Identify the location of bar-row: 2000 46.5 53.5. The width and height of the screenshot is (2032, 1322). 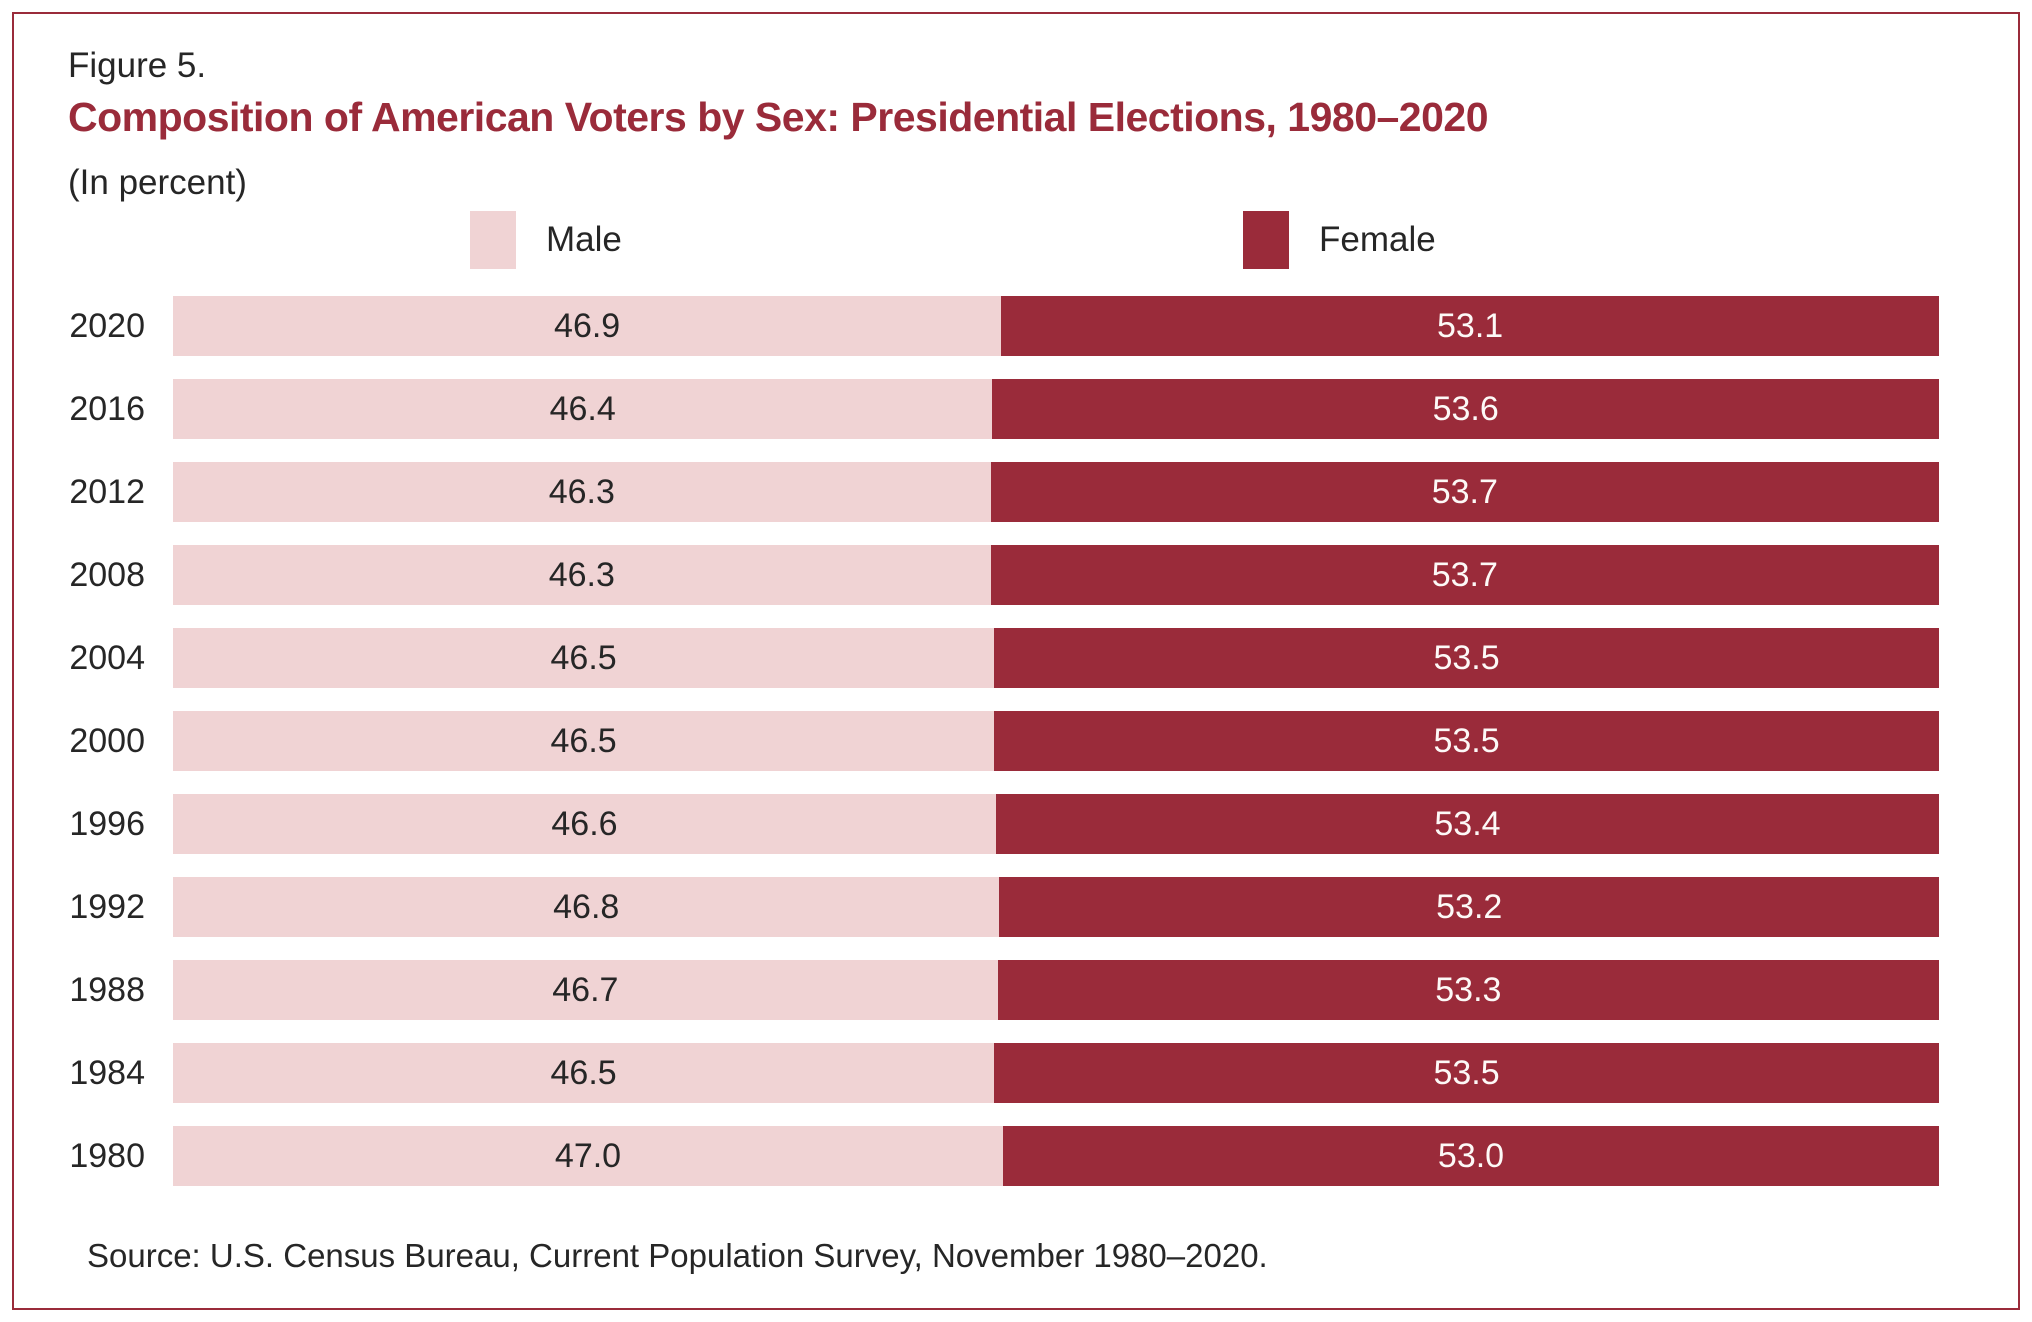
(1016, 741).